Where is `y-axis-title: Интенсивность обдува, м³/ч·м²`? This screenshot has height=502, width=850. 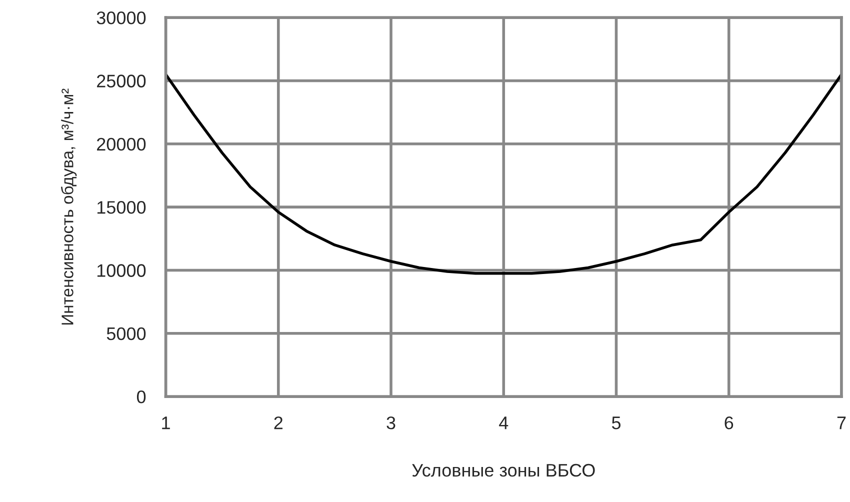
y-axis-title: Интенсивность обдува, м³/ч·м² is located at coordinates (68, 206).